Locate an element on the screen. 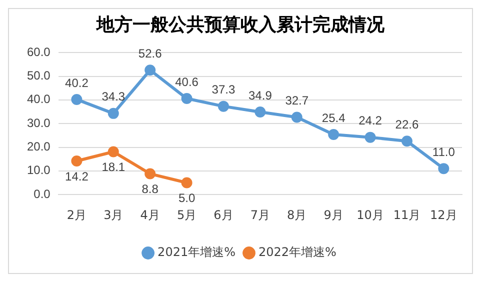  data-label: 34.3 is located at coordinates (114, 97).